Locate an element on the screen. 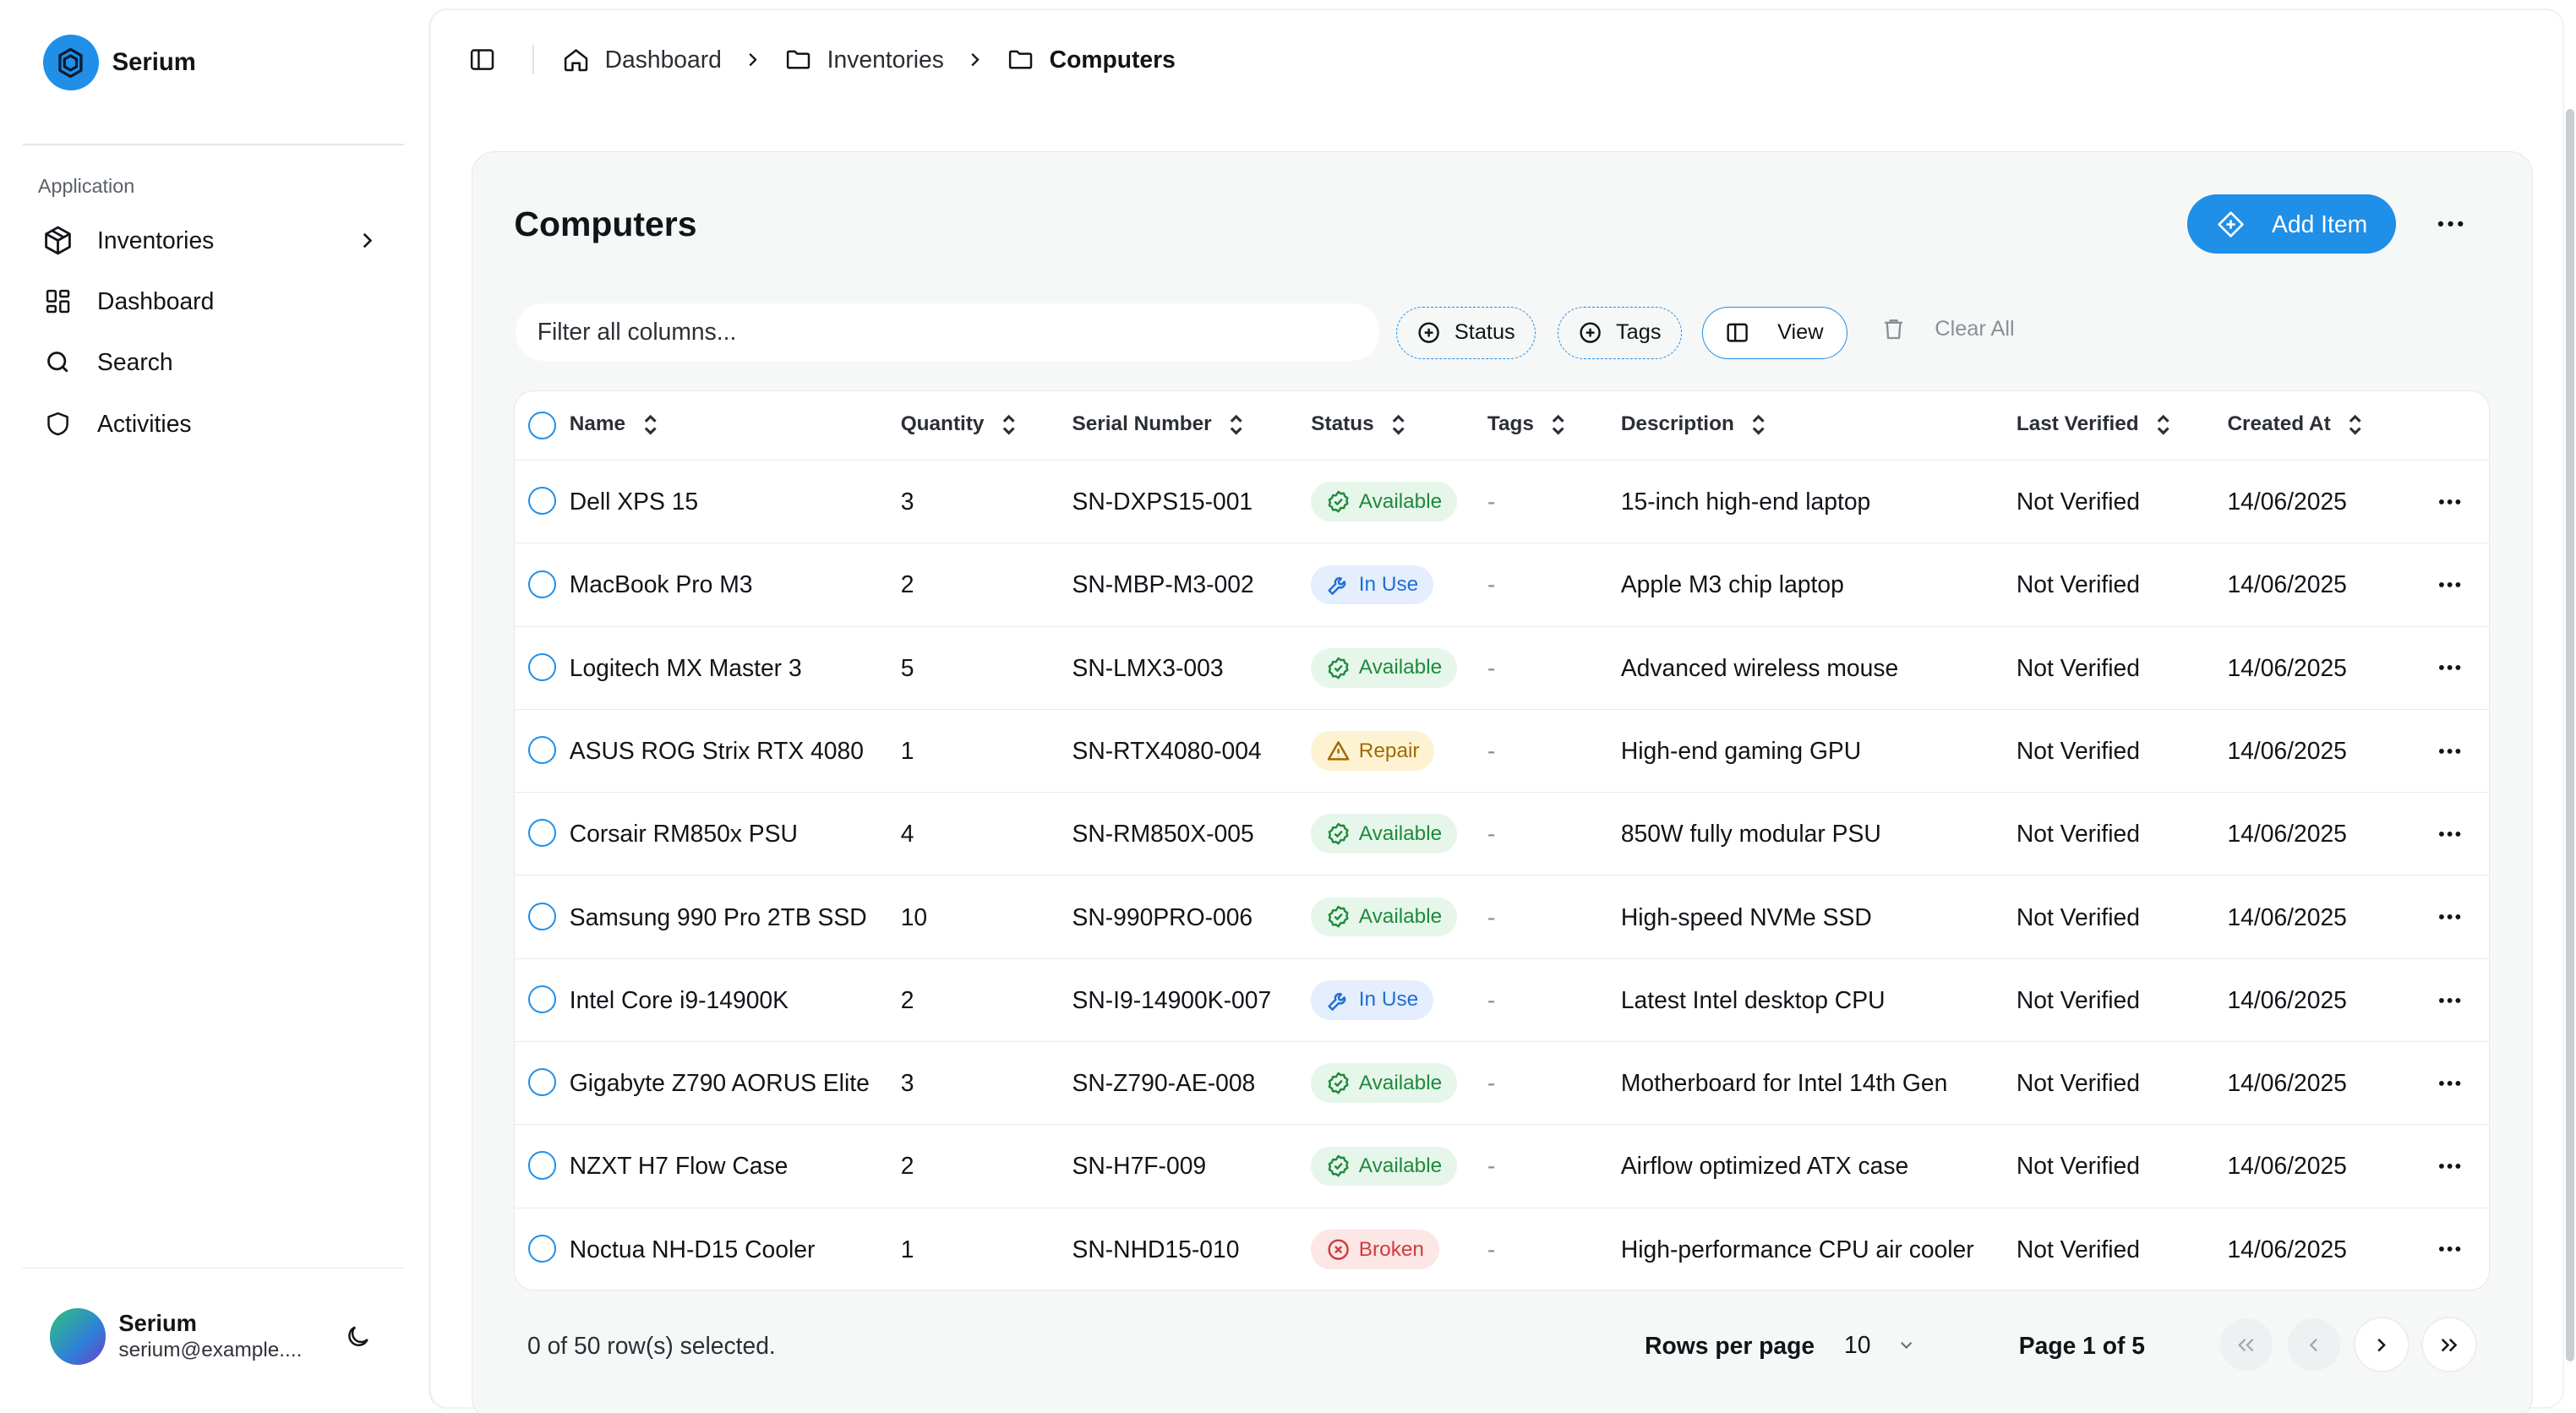 The image size is (2576, 1413). status-label: Available is located at coordinates (1400, 833).